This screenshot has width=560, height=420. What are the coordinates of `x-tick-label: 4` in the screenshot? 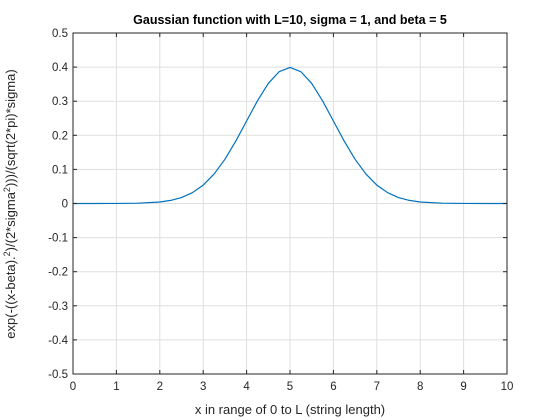 It's located at (246, 387).